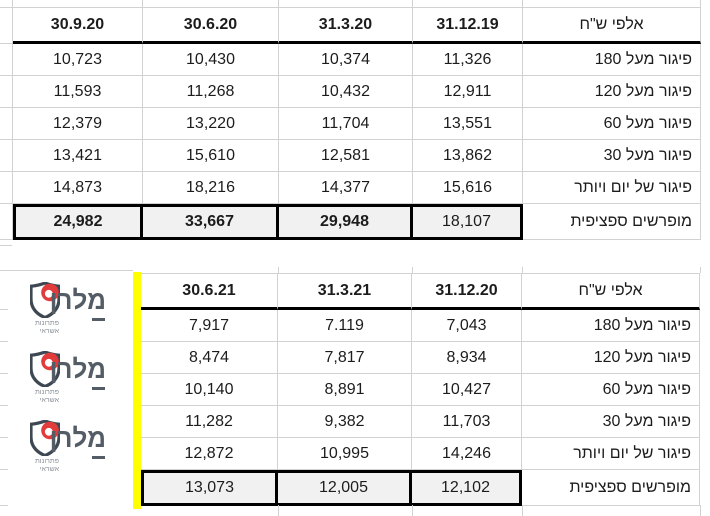 This screenshot has height=516, width=710. Describe the element at coordinates (345, 292) in the screenshot. I see `column-header: 31.3.21` at that location.